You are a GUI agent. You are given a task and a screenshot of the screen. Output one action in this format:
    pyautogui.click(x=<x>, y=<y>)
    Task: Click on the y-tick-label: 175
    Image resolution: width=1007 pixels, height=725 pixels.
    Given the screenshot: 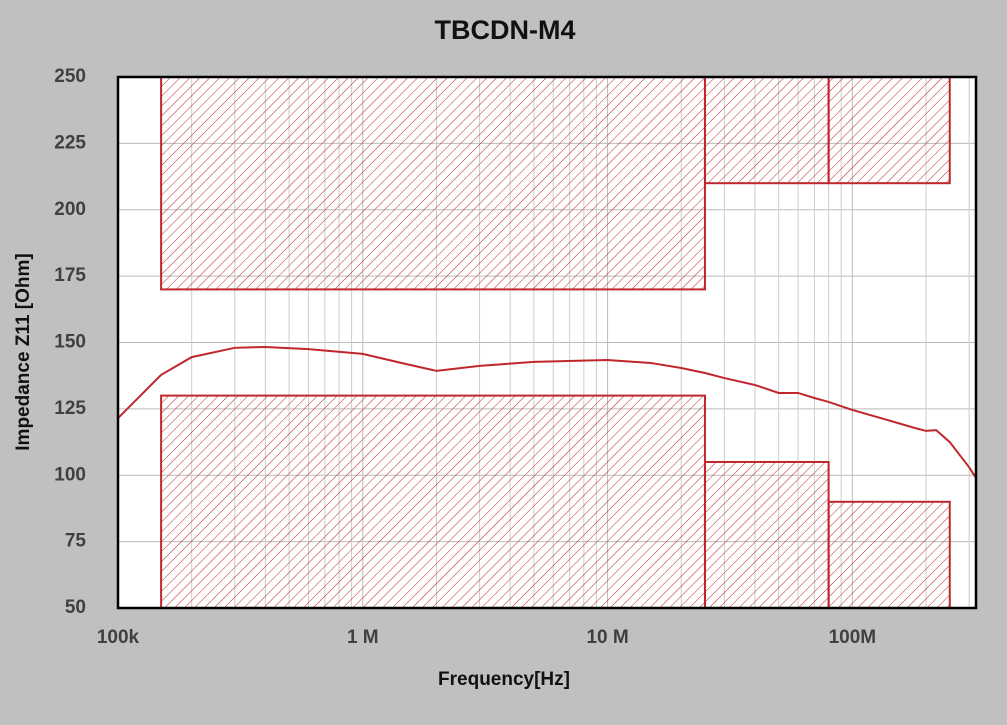 What is the action you would take?
    pyautogui.click(x=70, y=275)
    